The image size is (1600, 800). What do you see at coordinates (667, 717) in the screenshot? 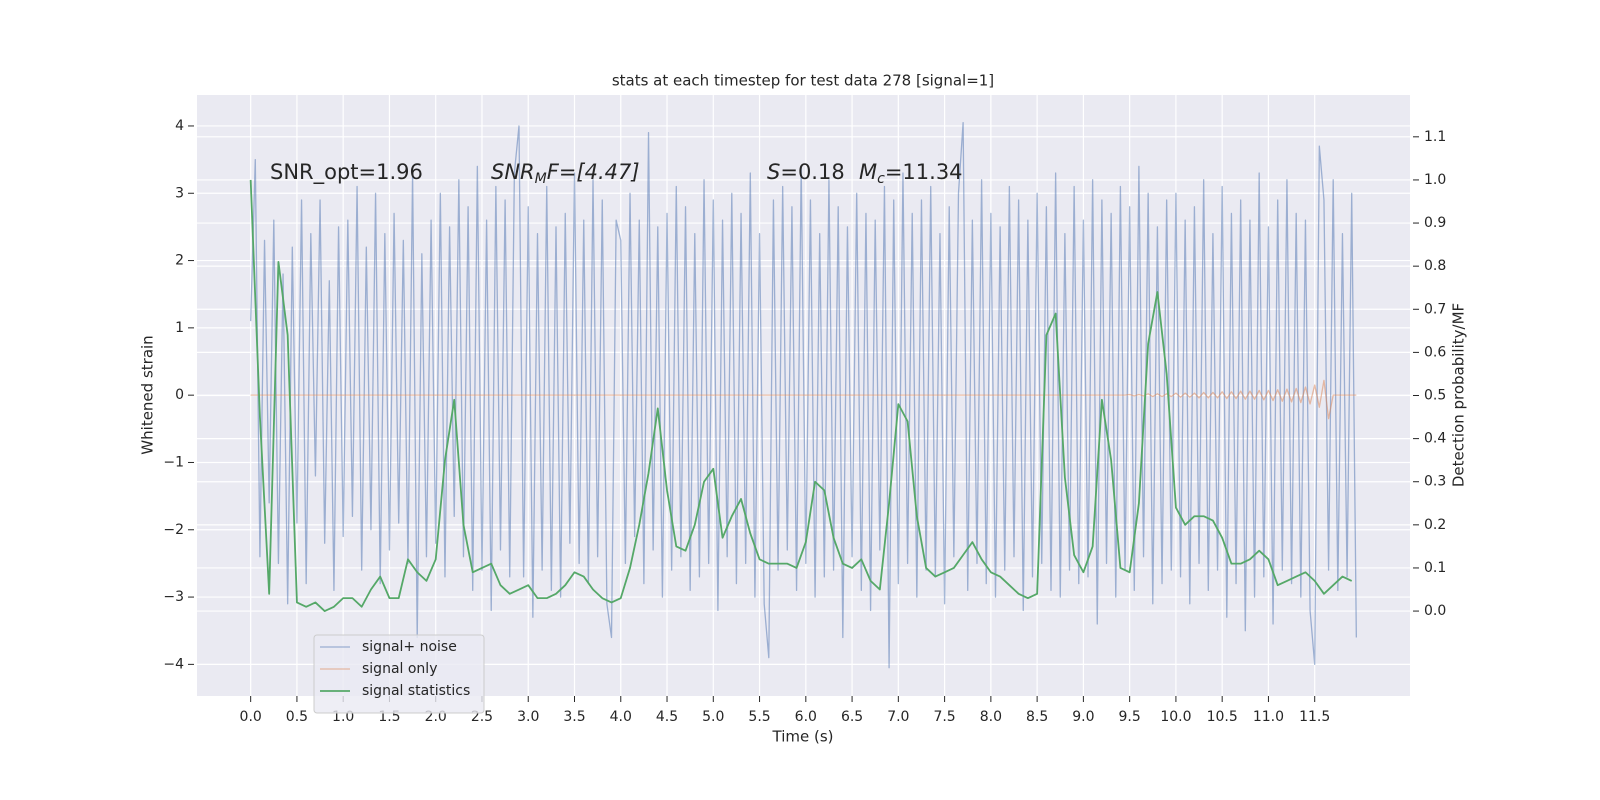
I see `x-tick-label: 4.5` at bounding box center [667, 717].